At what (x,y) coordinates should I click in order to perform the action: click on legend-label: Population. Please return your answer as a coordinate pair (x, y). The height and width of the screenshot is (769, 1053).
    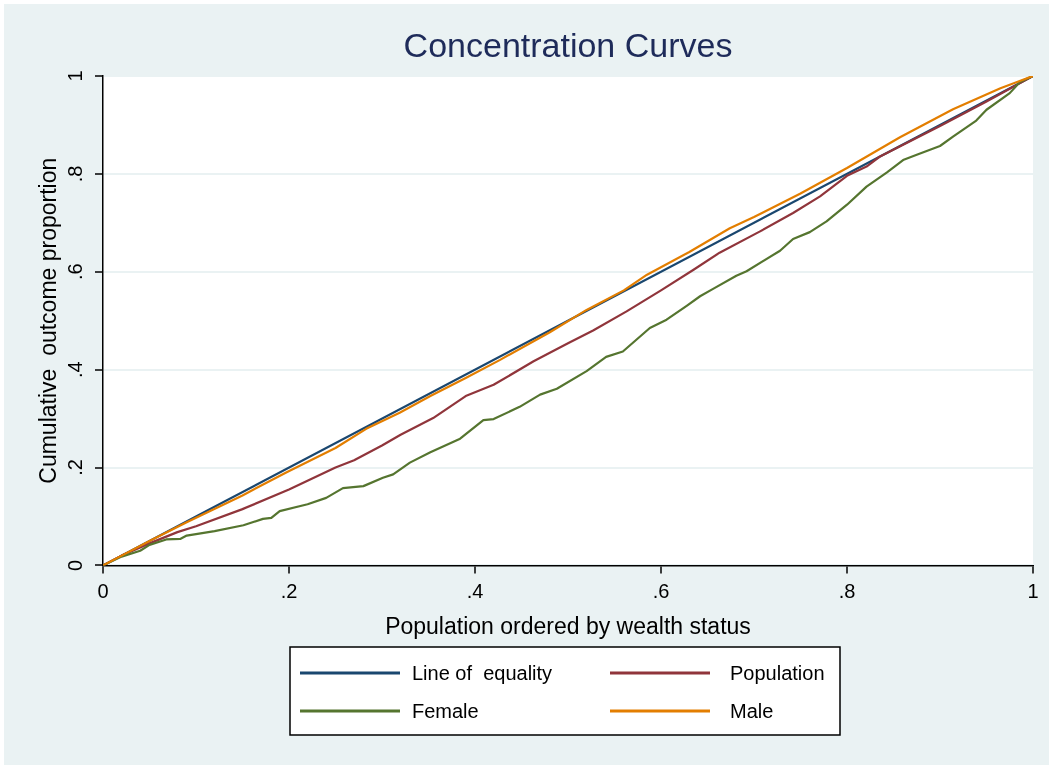
    Looking at the image, I should click on (777, 672).